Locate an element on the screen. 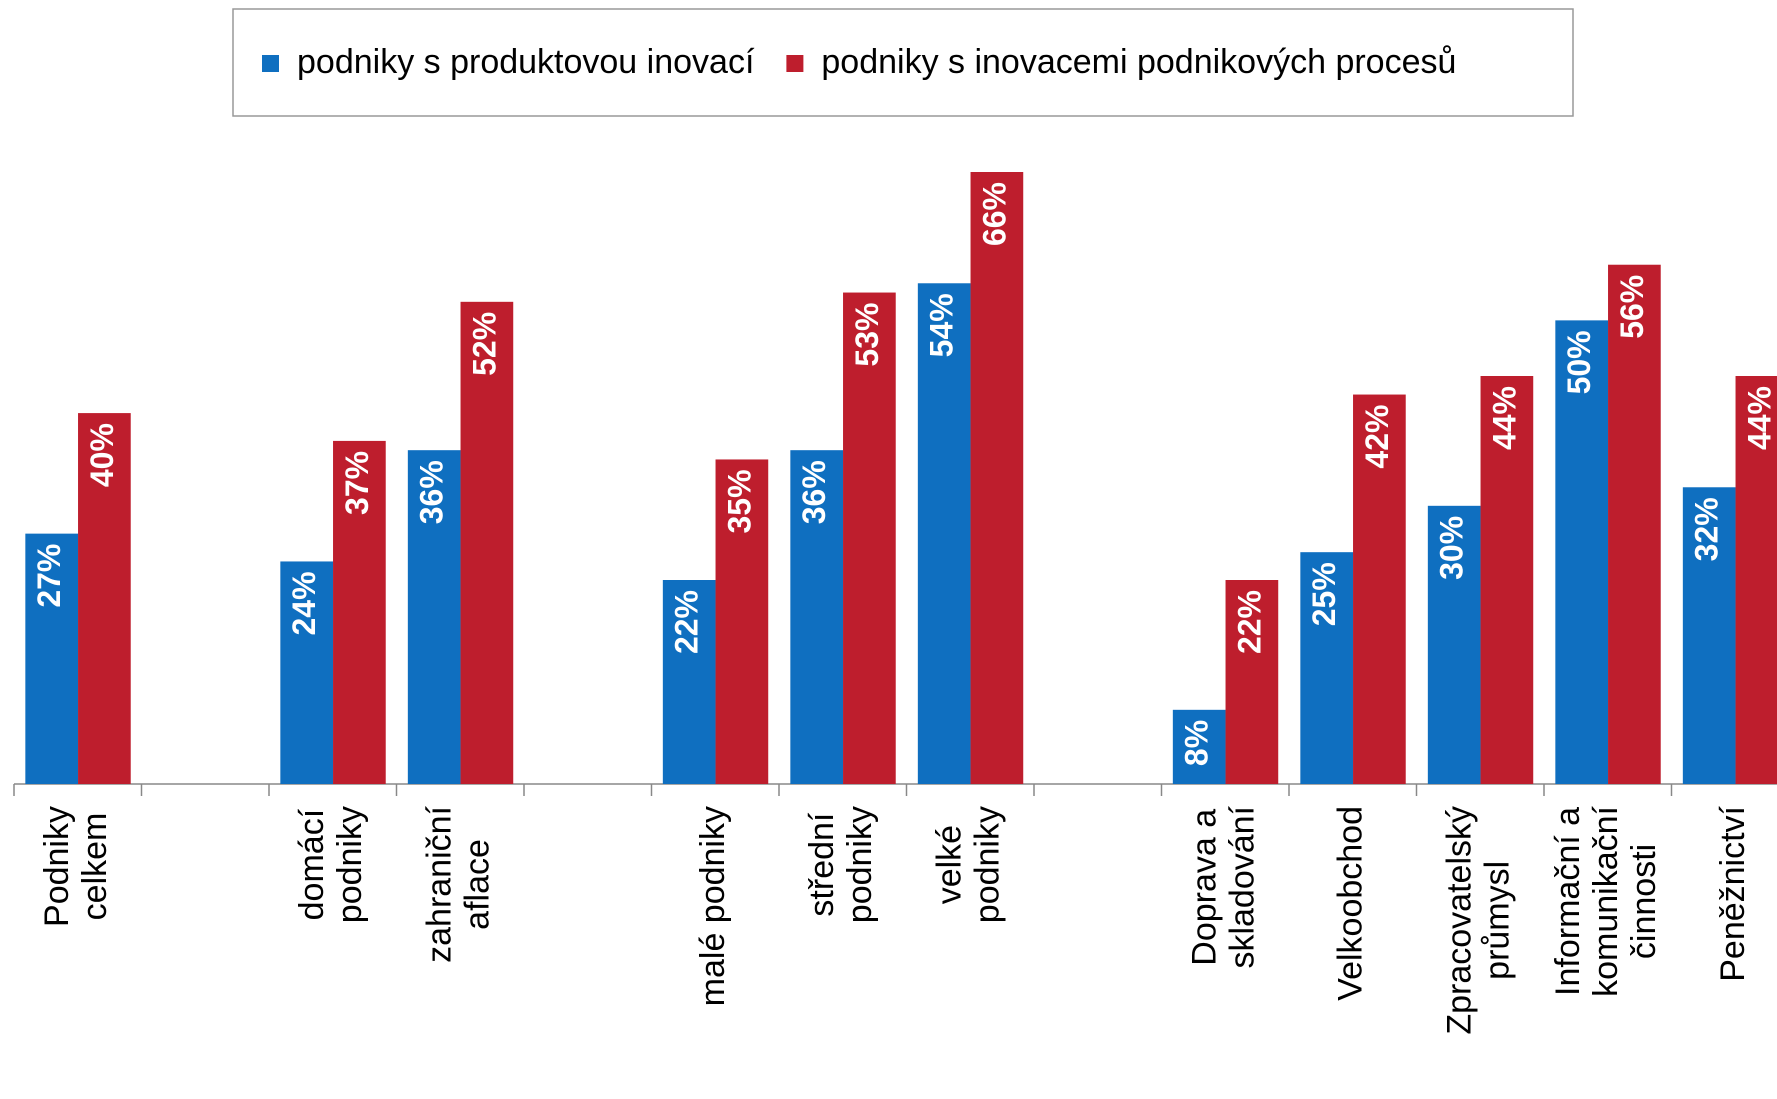 The width and height of the screenshot is (1777, 1099). value-label: 24% is located at coordinates (304, 603).